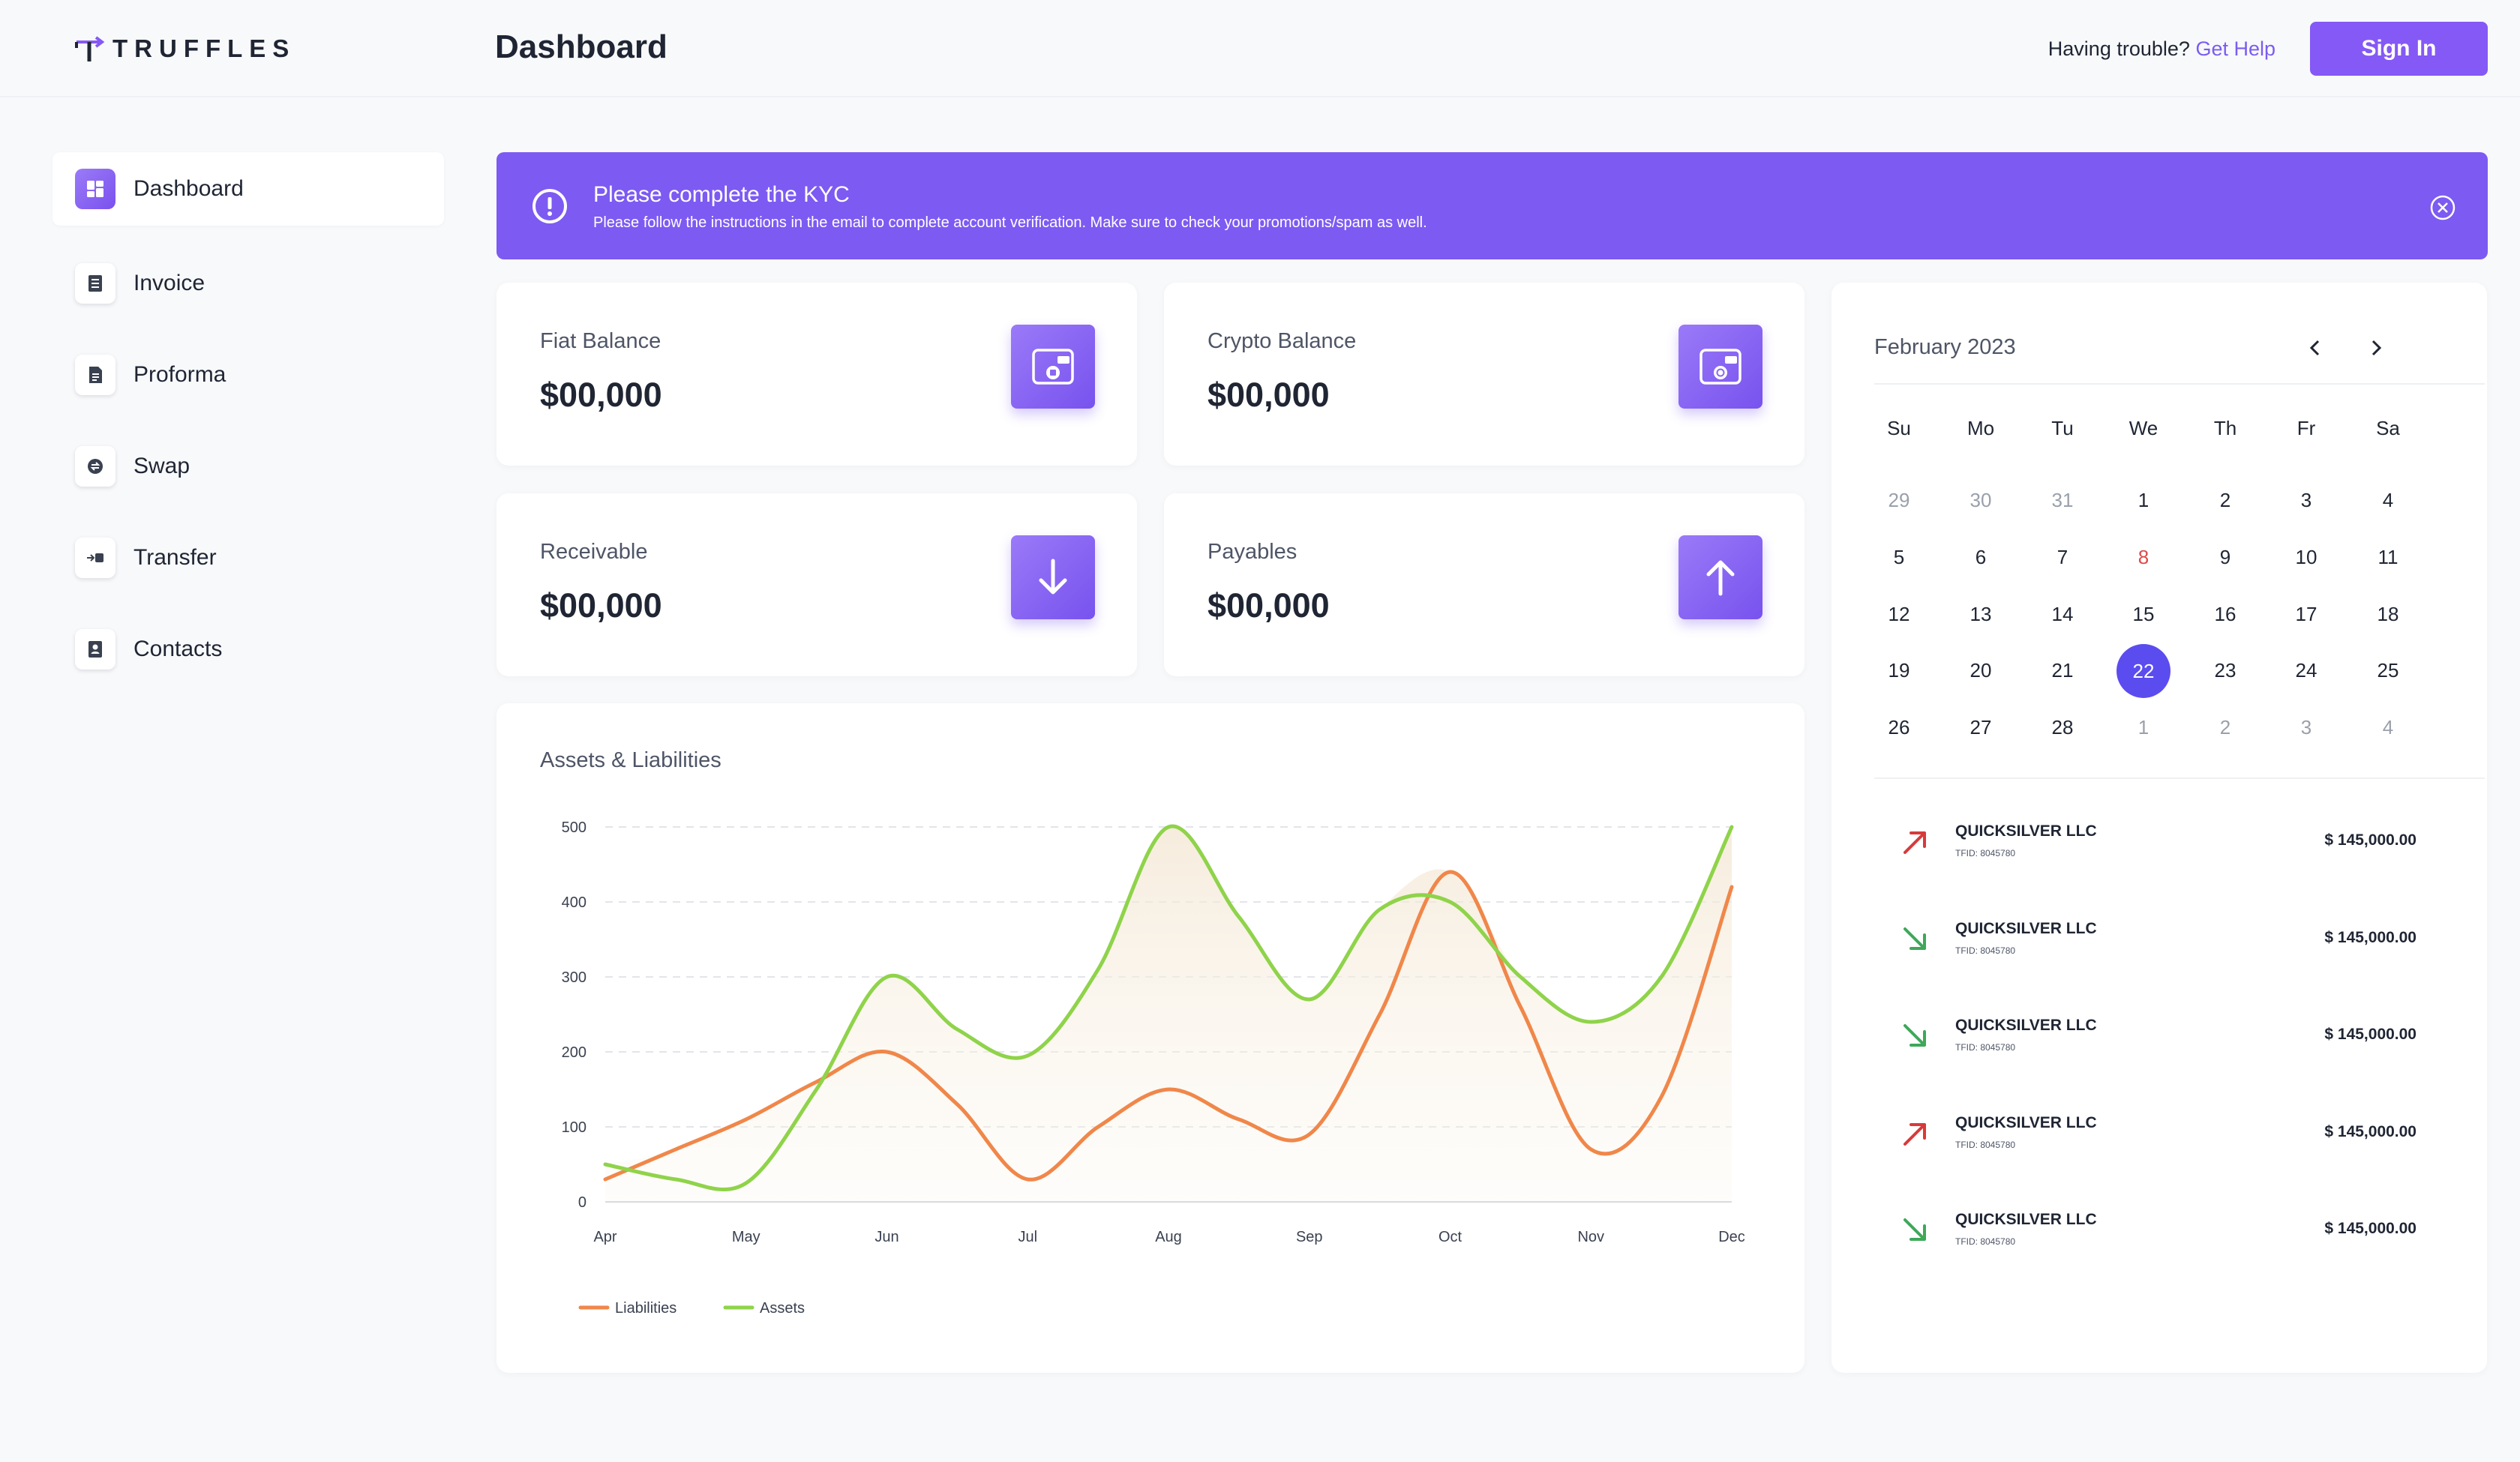 Image resolution: width=2520 pixels, height=1462 pixels. What do you see at coordinates (2062, 557) in the screenshot?
I see `calendar-day: 7` at bounding box center [2062, 557].